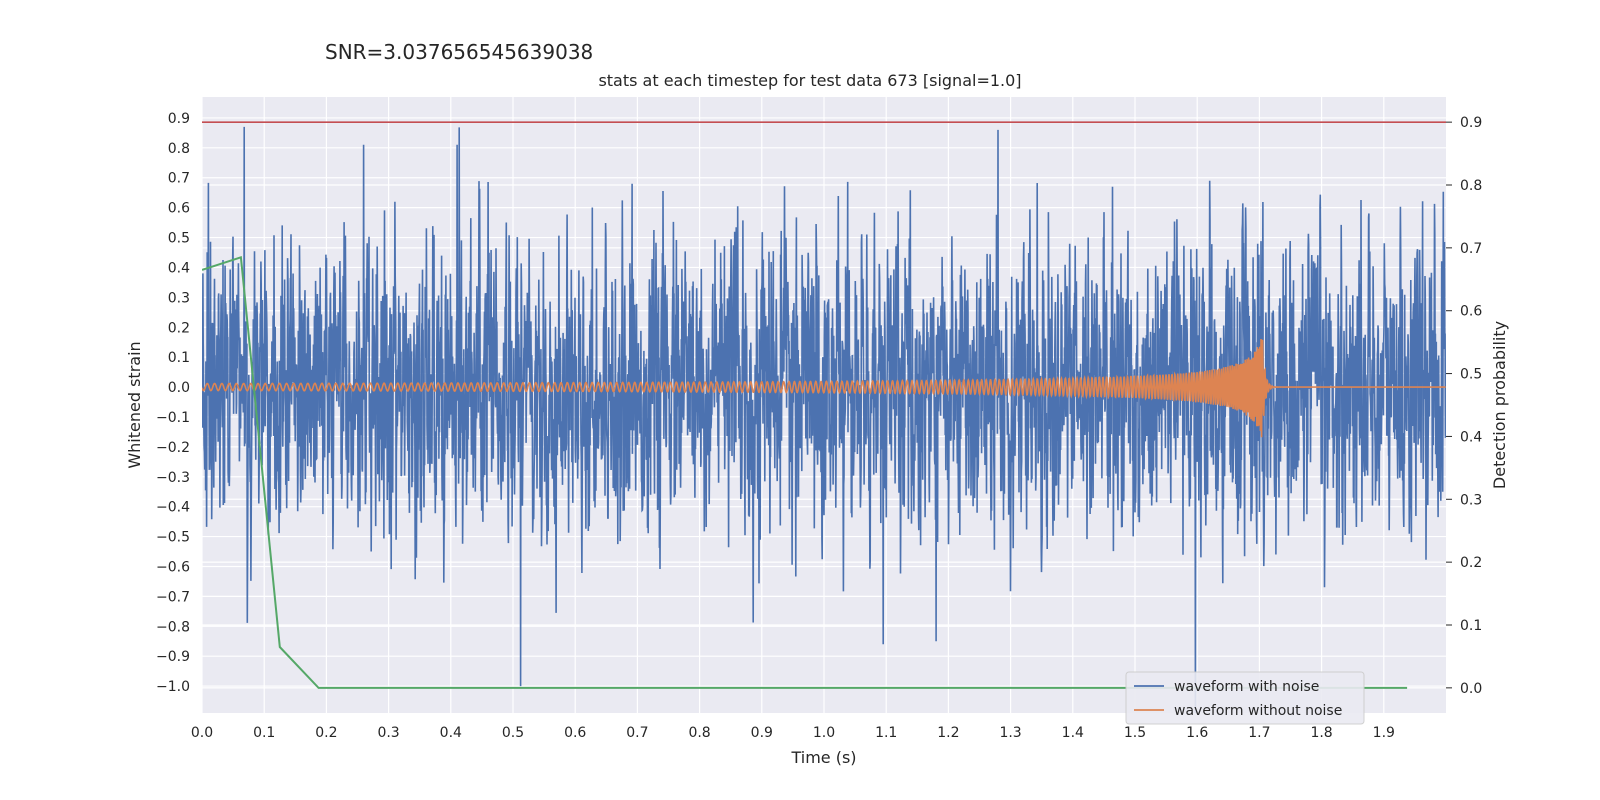 Image resolution: width=1600 pixels, height=800 pixels. I want to click on clean-waveform-line, so click(824, 388).